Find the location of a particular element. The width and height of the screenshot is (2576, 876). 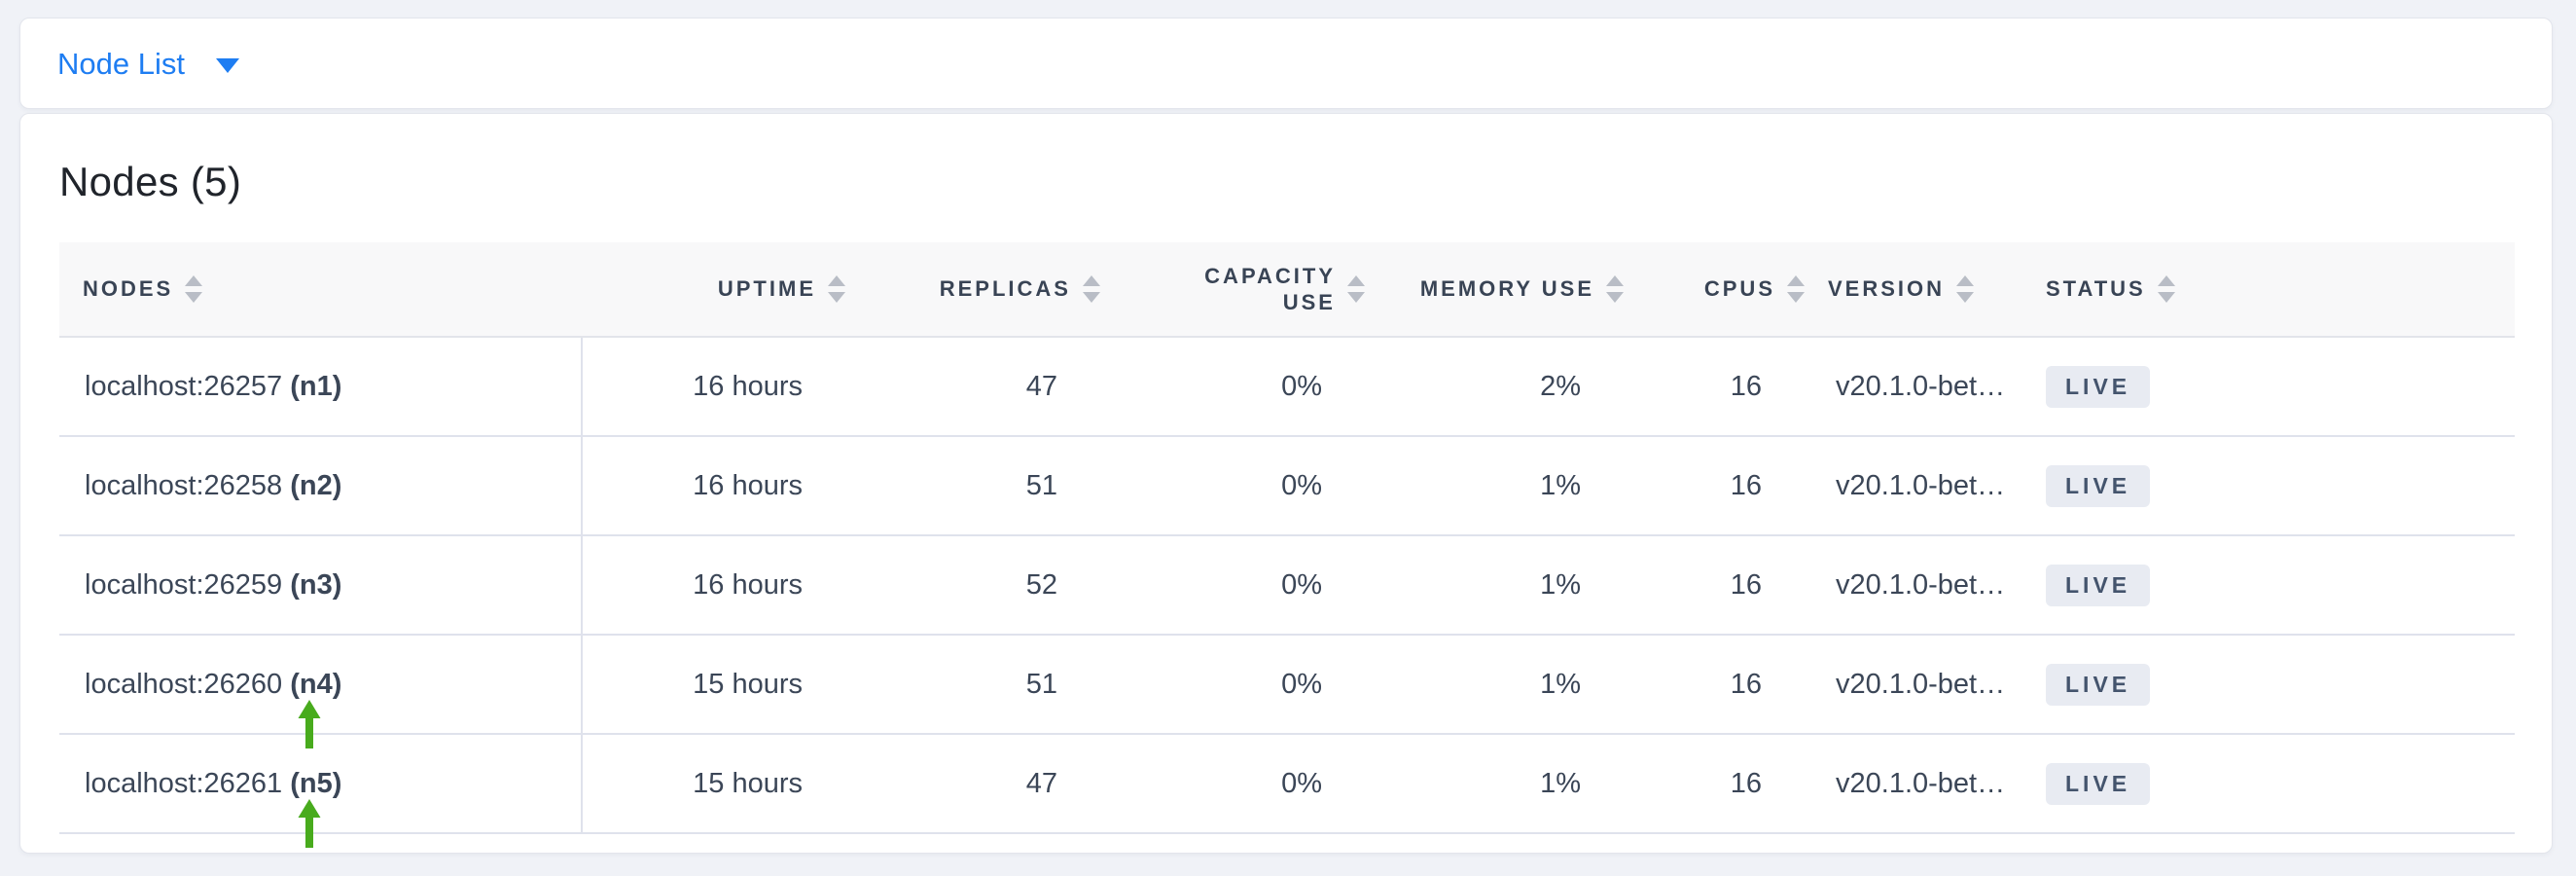

node-id: (n3) is located at coordinates (316, 585).